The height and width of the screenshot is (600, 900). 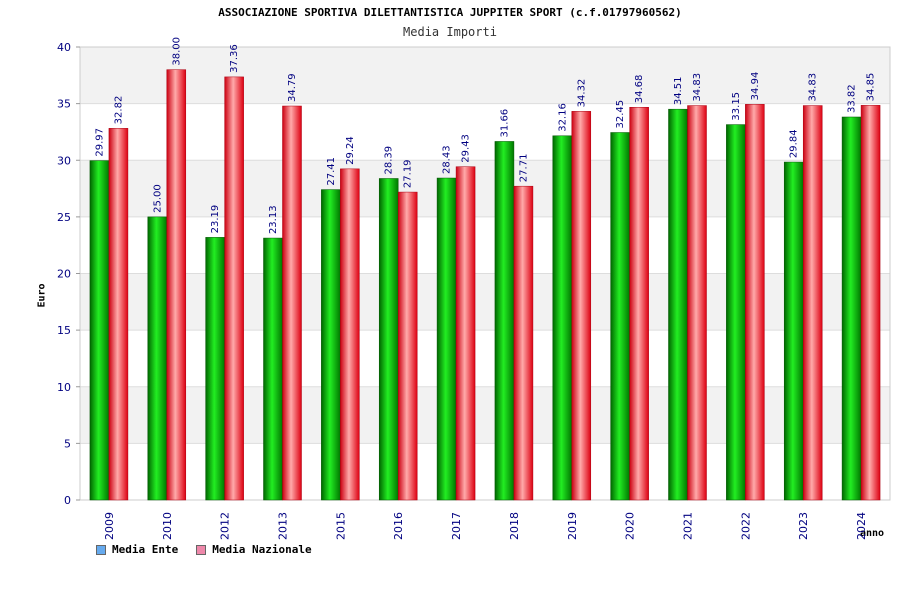 I want to click on data-label-media-ente: 23.13, so click(x=273, y=219).